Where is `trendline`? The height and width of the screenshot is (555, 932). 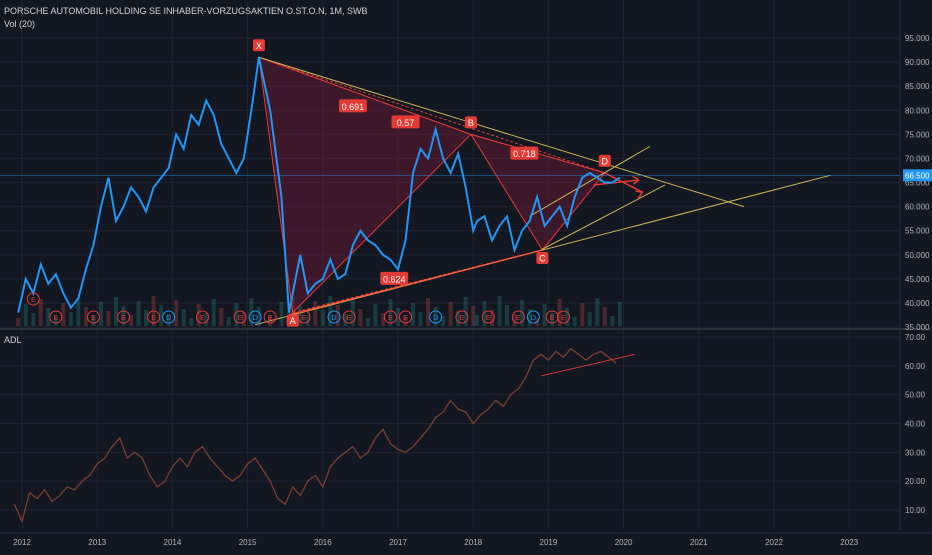
trendline is located at coordinates (590, 181).